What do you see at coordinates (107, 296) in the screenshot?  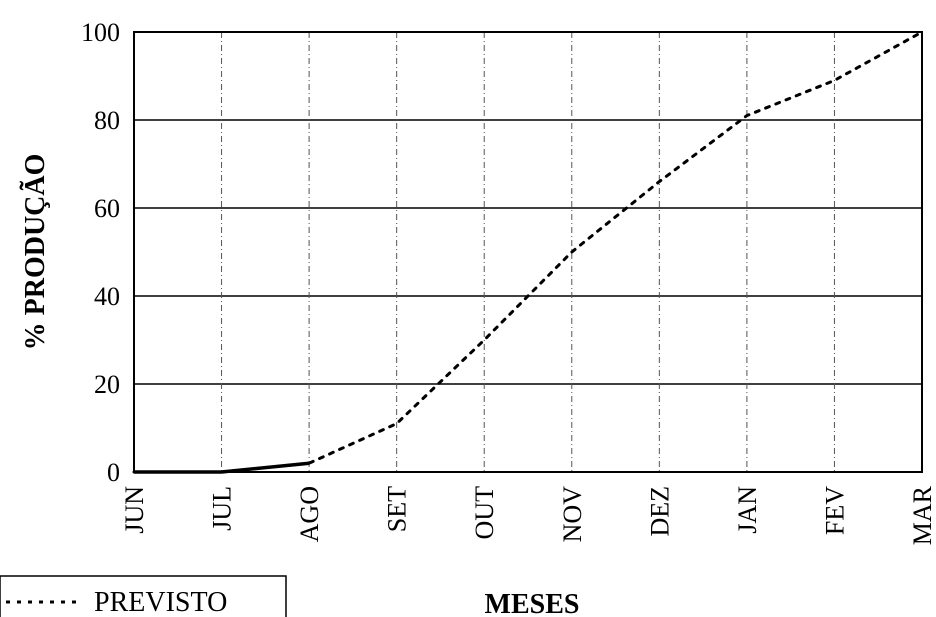 I see `y-tick-label: 40` at bounding box center [107, 296].